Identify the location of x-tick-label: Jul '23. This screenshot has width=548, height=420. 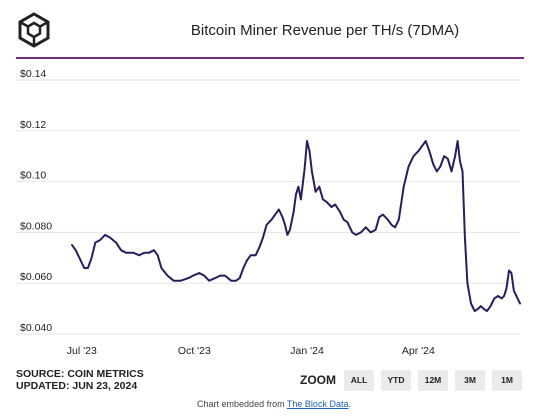
(82, 351).